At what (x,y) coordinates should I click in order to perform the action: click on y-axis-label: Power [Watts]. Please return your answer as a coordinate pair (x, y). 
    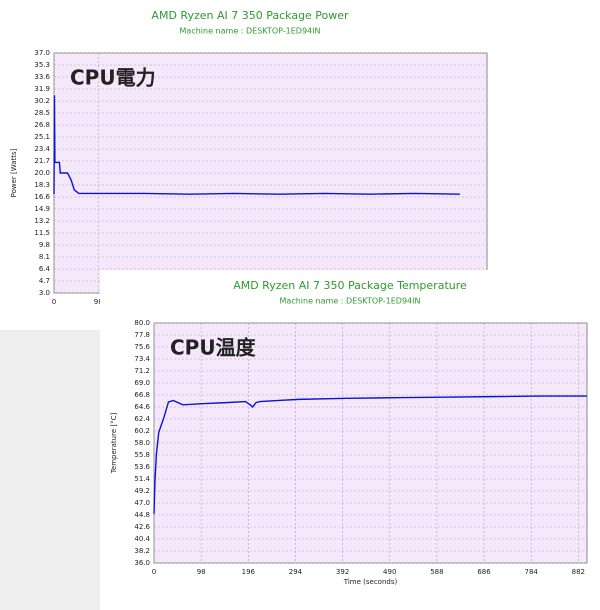
    Looking at the image, I should click on (14, 172).